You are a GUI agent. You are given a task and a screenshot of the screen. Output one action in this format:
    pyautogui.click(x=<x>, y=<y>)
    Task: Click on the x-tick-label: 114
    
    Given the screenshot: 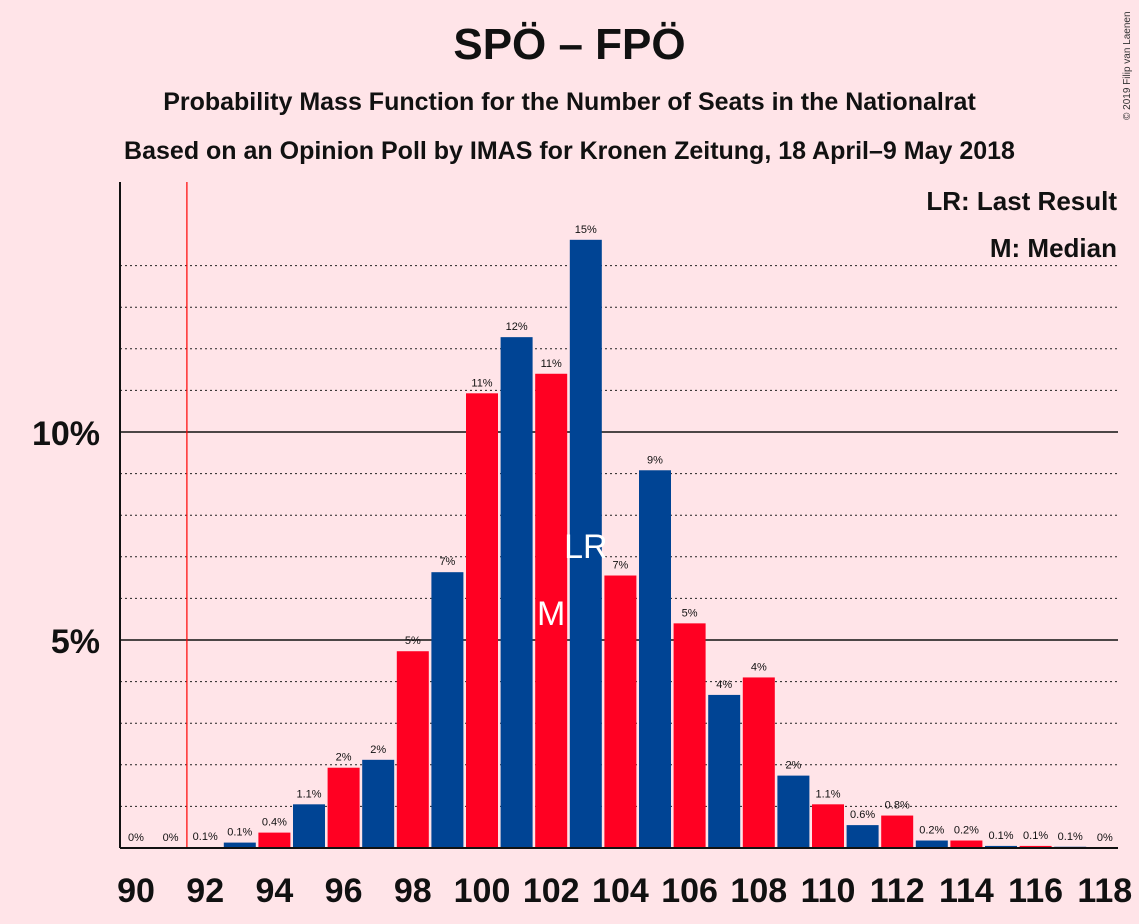 What is the action you would take?
    pyautogui.click(x=966, y=891)
    